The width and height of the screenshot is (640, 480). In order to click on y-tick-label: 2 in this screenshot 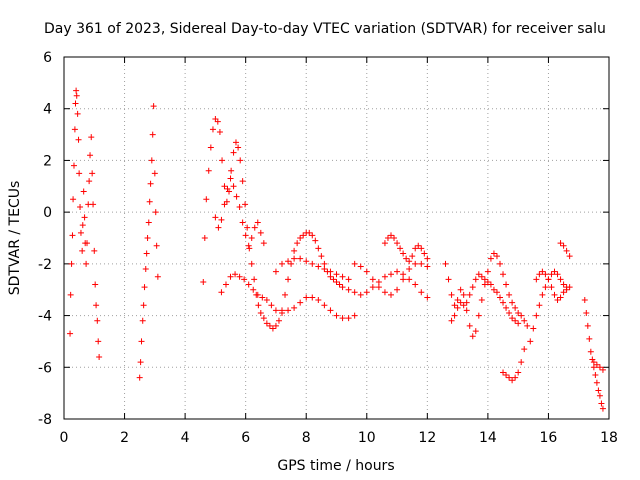, I will do `click(47, 161)`.